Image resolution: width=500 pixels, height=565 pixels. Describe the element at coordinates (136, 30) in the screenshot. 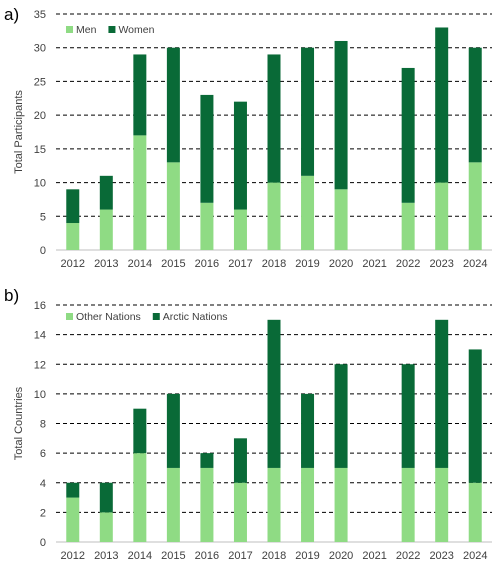

I see `legend-label: Women` at that location.